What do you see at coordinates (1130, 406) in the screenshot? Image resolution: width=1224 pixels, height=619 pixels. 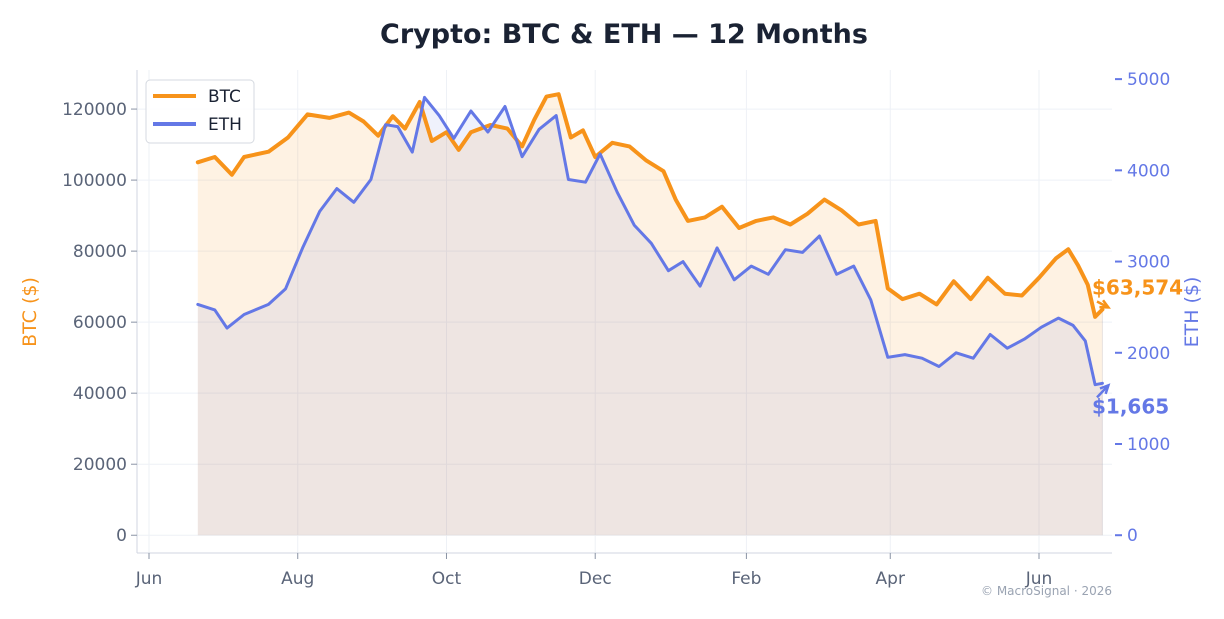 I see `annotation-label-eth: $1,665` at bounding box center [1130, 406].